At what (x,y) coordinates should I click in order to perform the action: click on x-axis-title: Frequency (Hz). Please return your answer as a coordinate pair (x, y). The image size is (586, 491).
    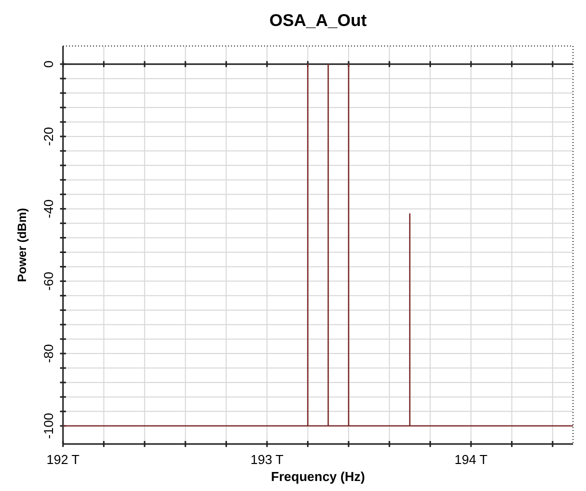
    Looking at the image, I should click on (318, 476).